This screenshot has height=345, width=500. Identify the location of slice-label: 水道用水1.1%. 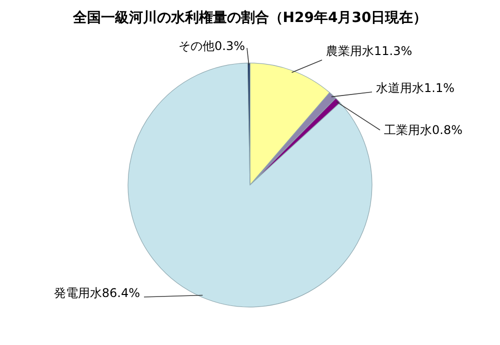
(415, 88).